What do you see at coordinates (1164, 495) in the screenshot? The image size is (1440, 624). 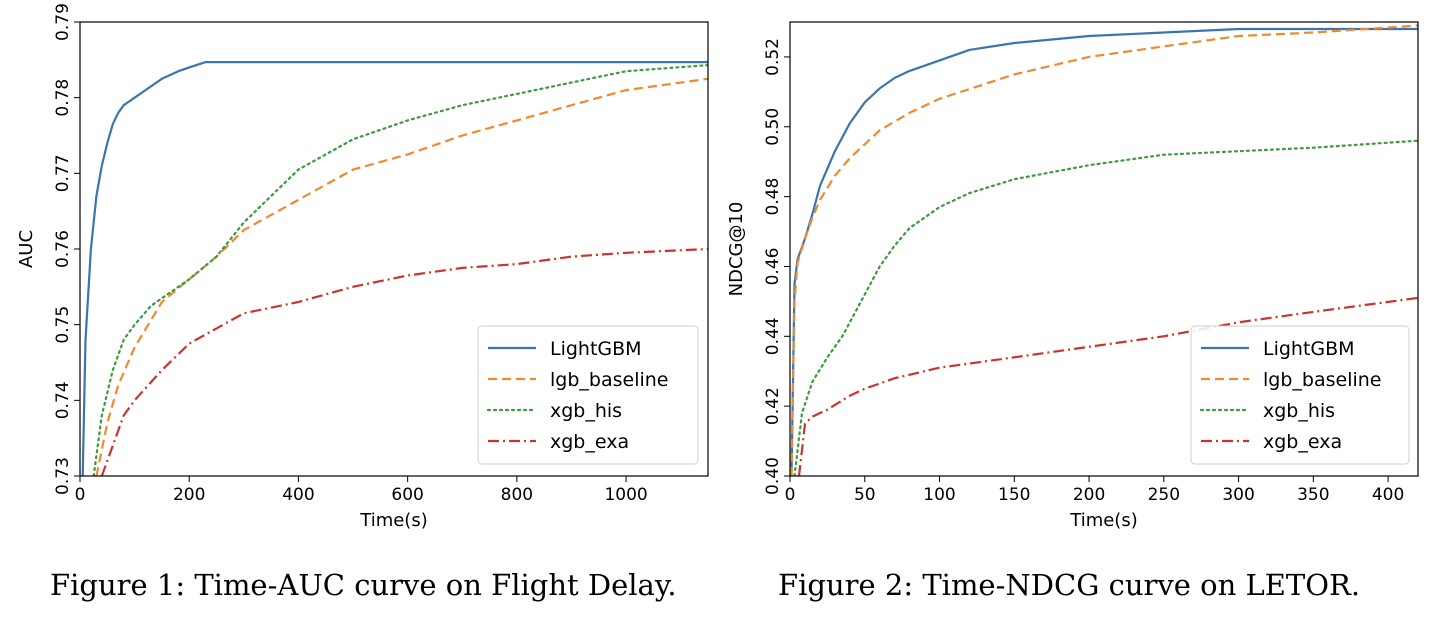 I see `x-tick-label: 250` at bounding box center [1164, 495].